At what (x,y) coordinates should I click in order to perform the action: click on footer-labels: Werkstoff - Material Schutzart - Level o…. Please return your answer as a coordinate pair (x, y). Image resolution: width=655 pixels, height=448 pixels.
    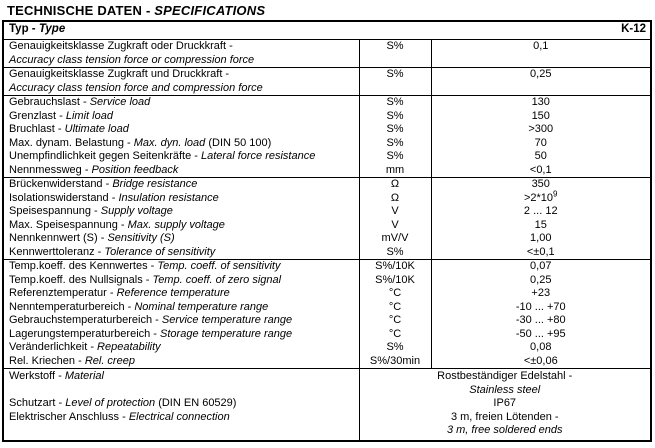
    Looking at the image, I should click on (181, 404).